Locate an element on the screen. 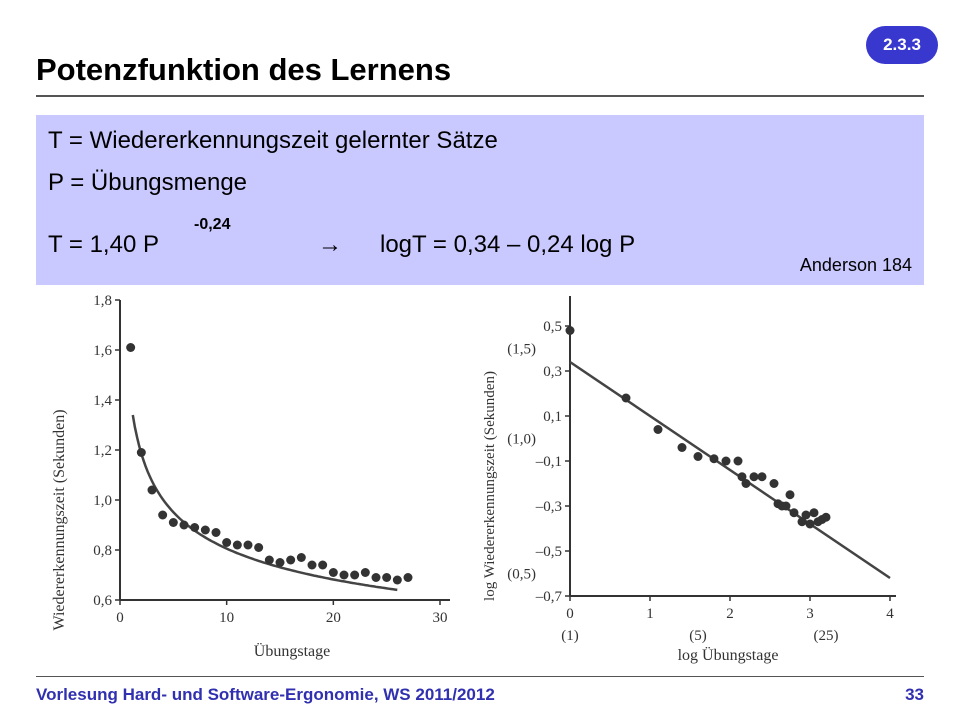 The height and width of the screenshot is (720, 960). y-axis-label: Wiedererkennungszeit (Sekunden) is located at coordinates (59, 519).